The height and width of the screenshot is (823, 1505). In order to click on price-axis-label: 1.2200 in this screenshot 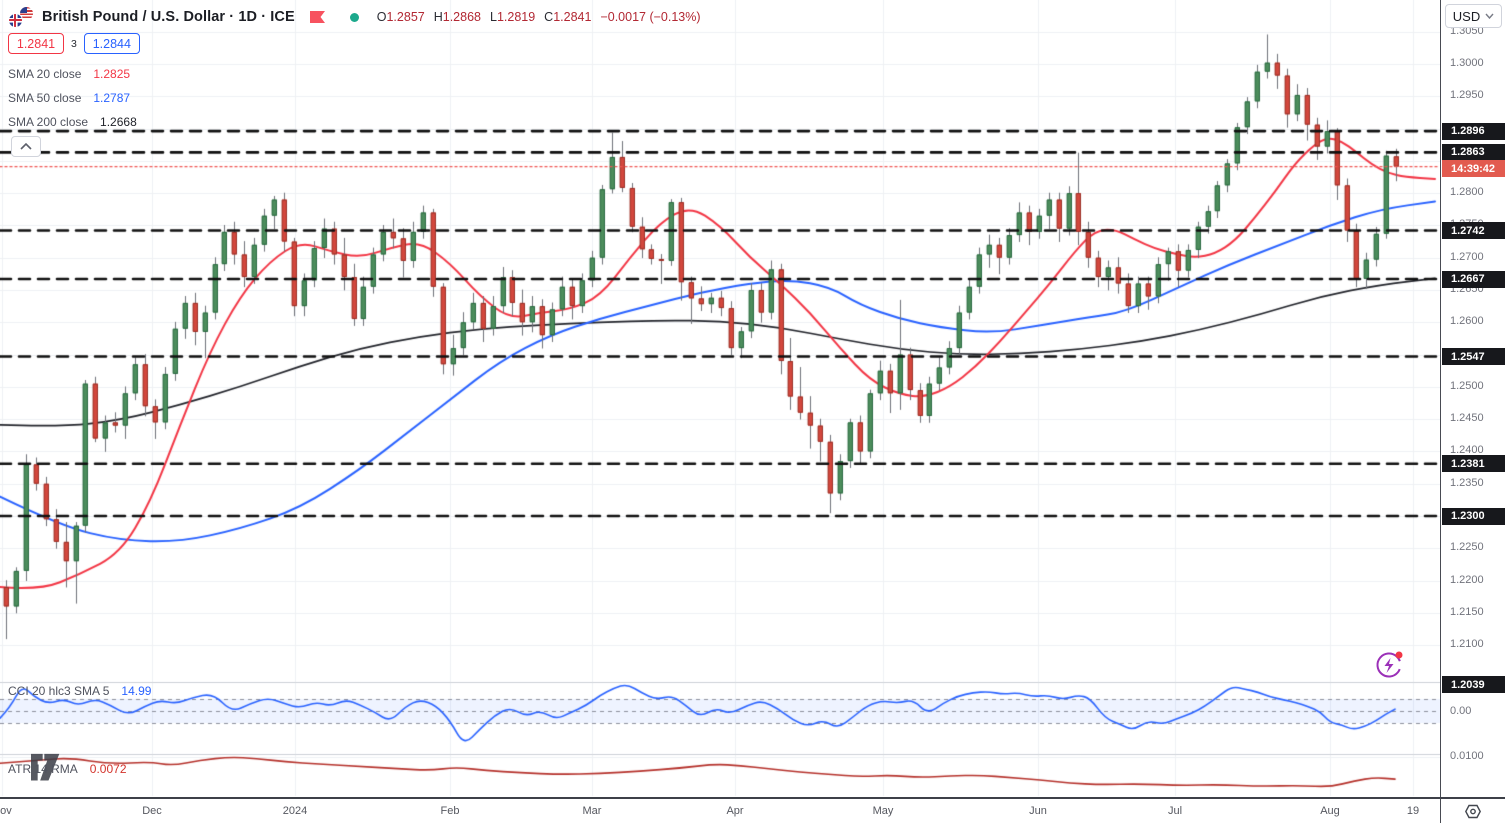, I will do `click(1467, 579)`.